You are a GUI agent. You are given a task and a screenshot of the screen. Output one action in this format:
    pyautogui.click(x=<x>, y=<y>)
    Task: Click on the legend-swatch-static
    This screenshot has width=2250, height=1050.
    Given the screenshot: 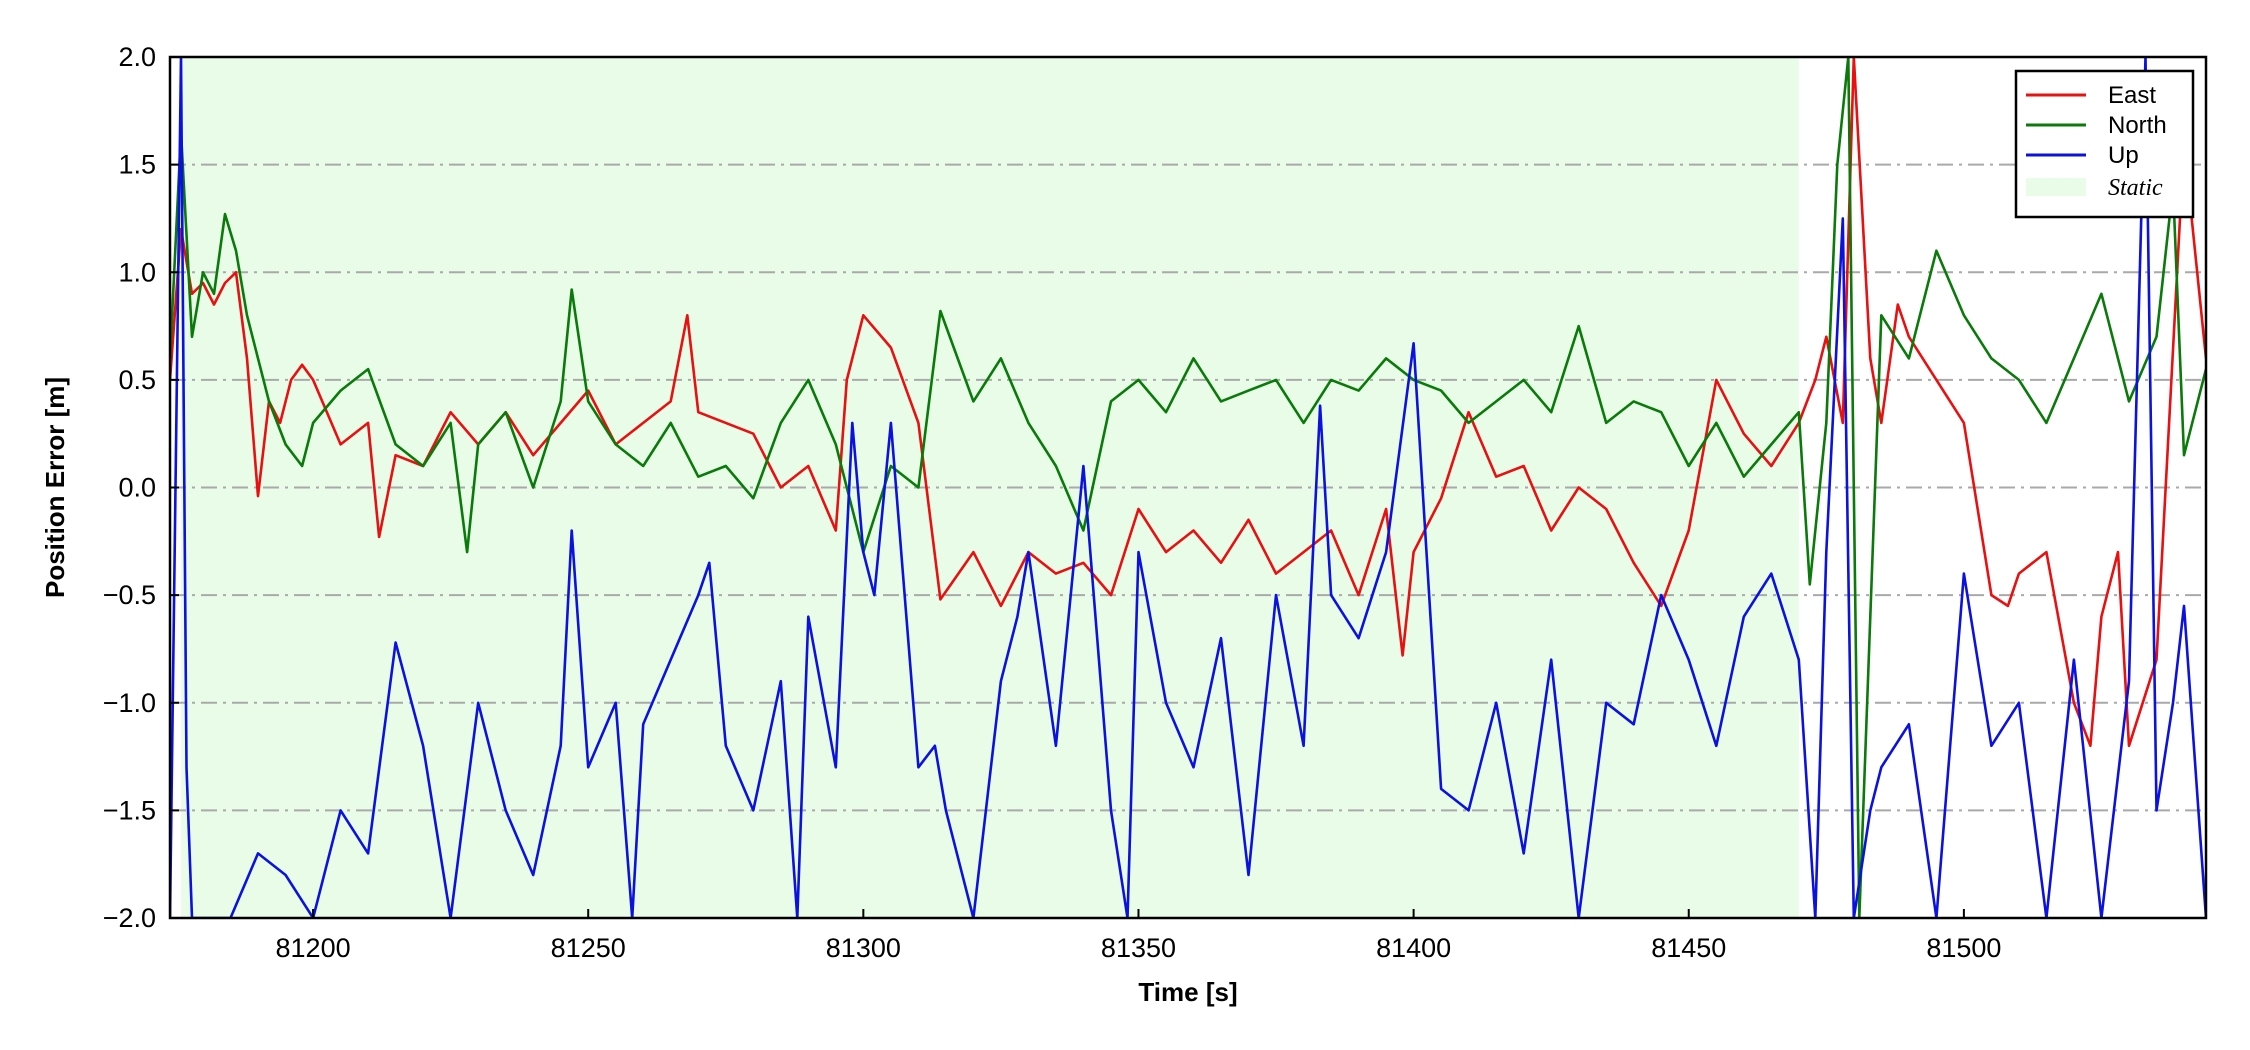 What is the action you would take?
    pyautogui.click(x=2056, y=187)
    